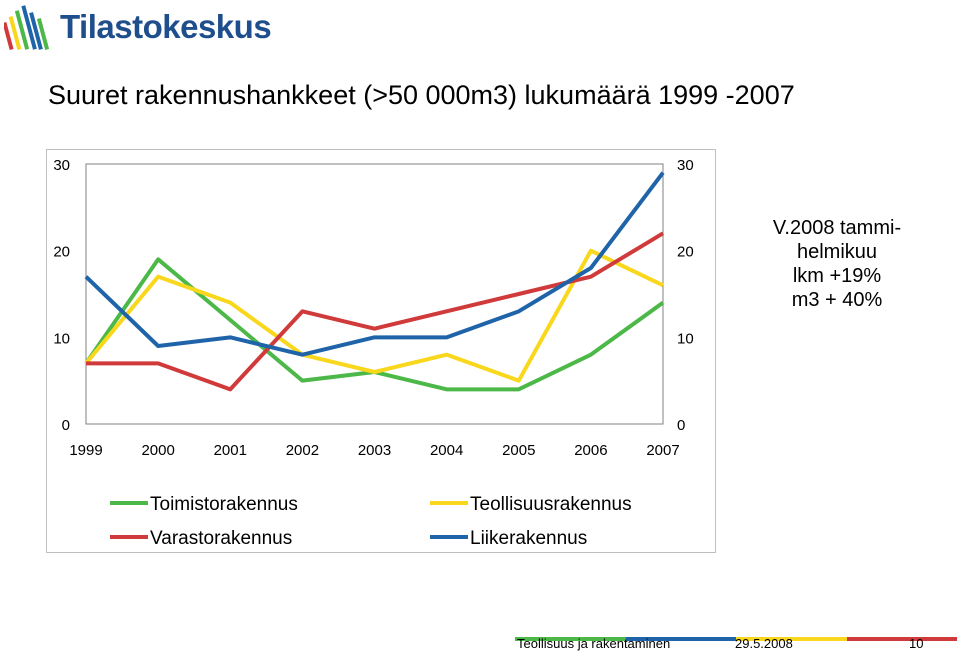  Describe the element at coordinates (157, 450) in the screenshot. I see `x-tick-label: 2000` at that location.